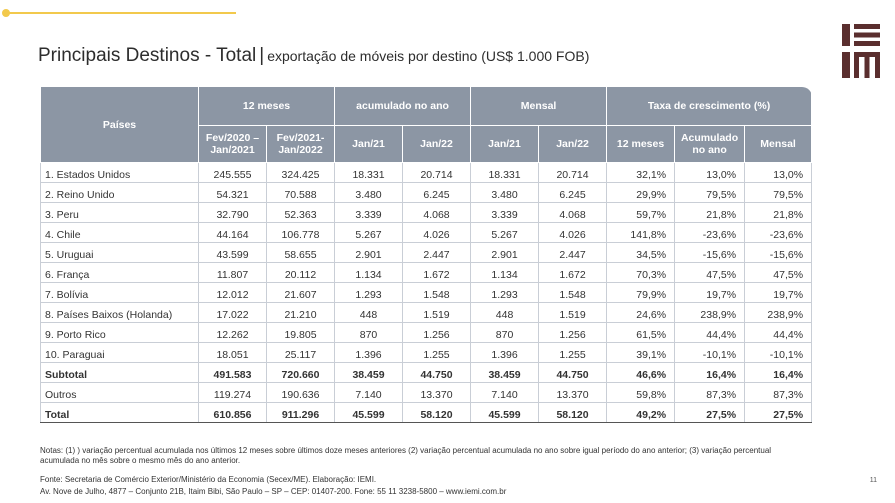  What do you see at coordinates (641, 212) in the screenshot?
I see `value-cell: 59,7%` at bounding box center [641, 212].